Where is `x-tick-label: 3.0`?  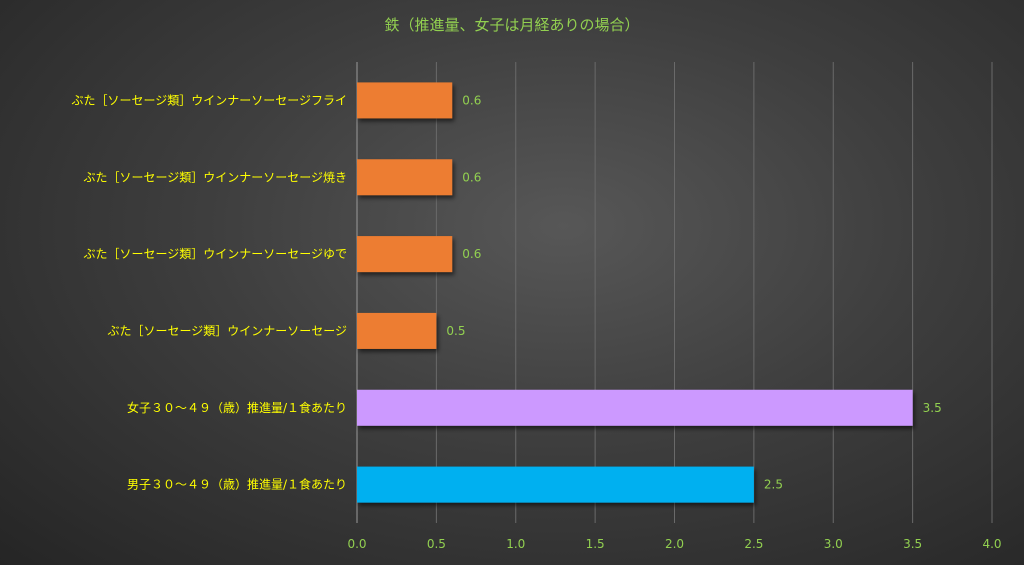 x-tick-label: 3.0 is located at coordinates (833, 544).